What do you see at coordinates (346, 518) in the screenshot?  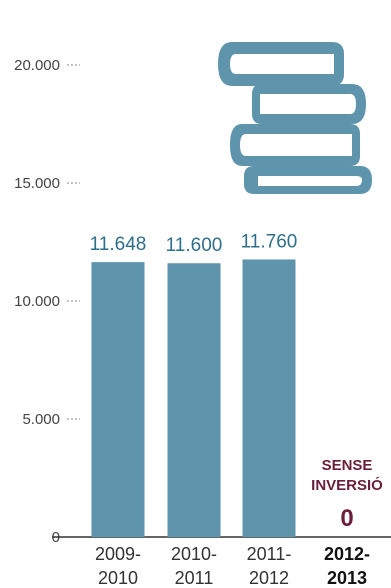 I see `bar-value-label: 0` at bounding box center [346, 518].